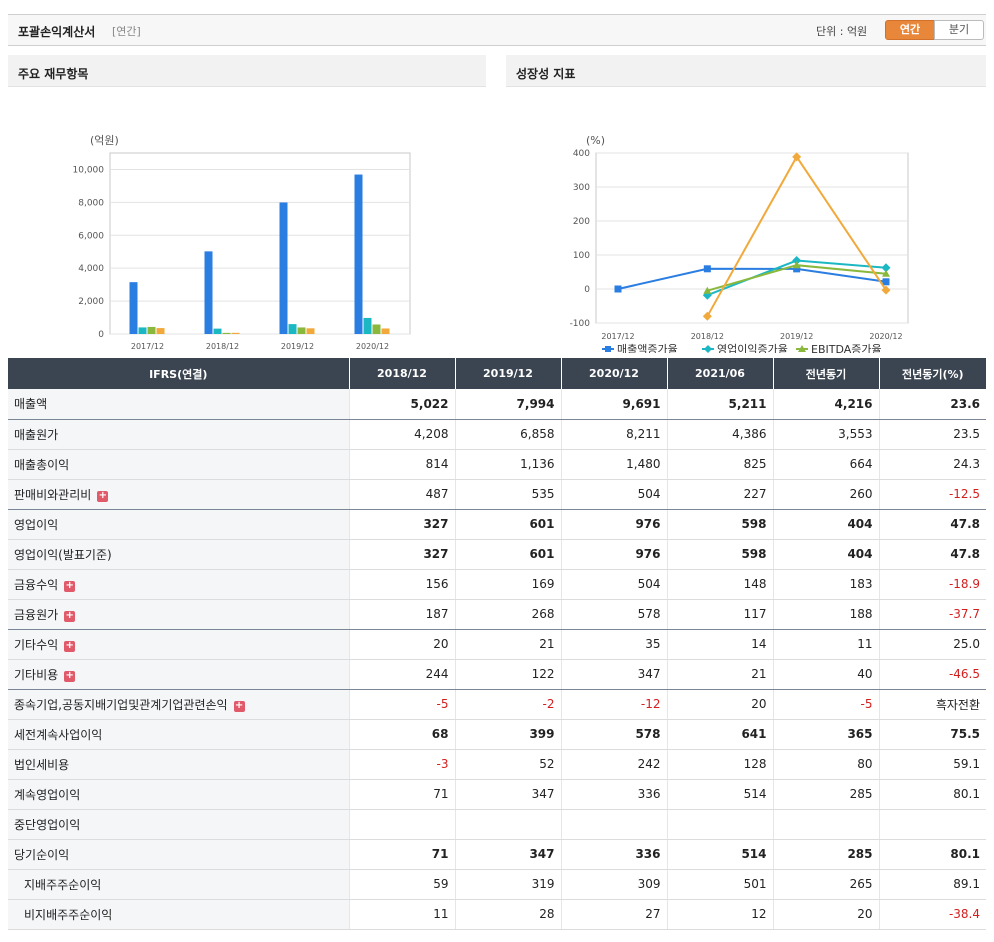  Describe the element at coordinates (57, 32) in the screenshot. I see `statement-title: 포괄손익계산서` at that location.